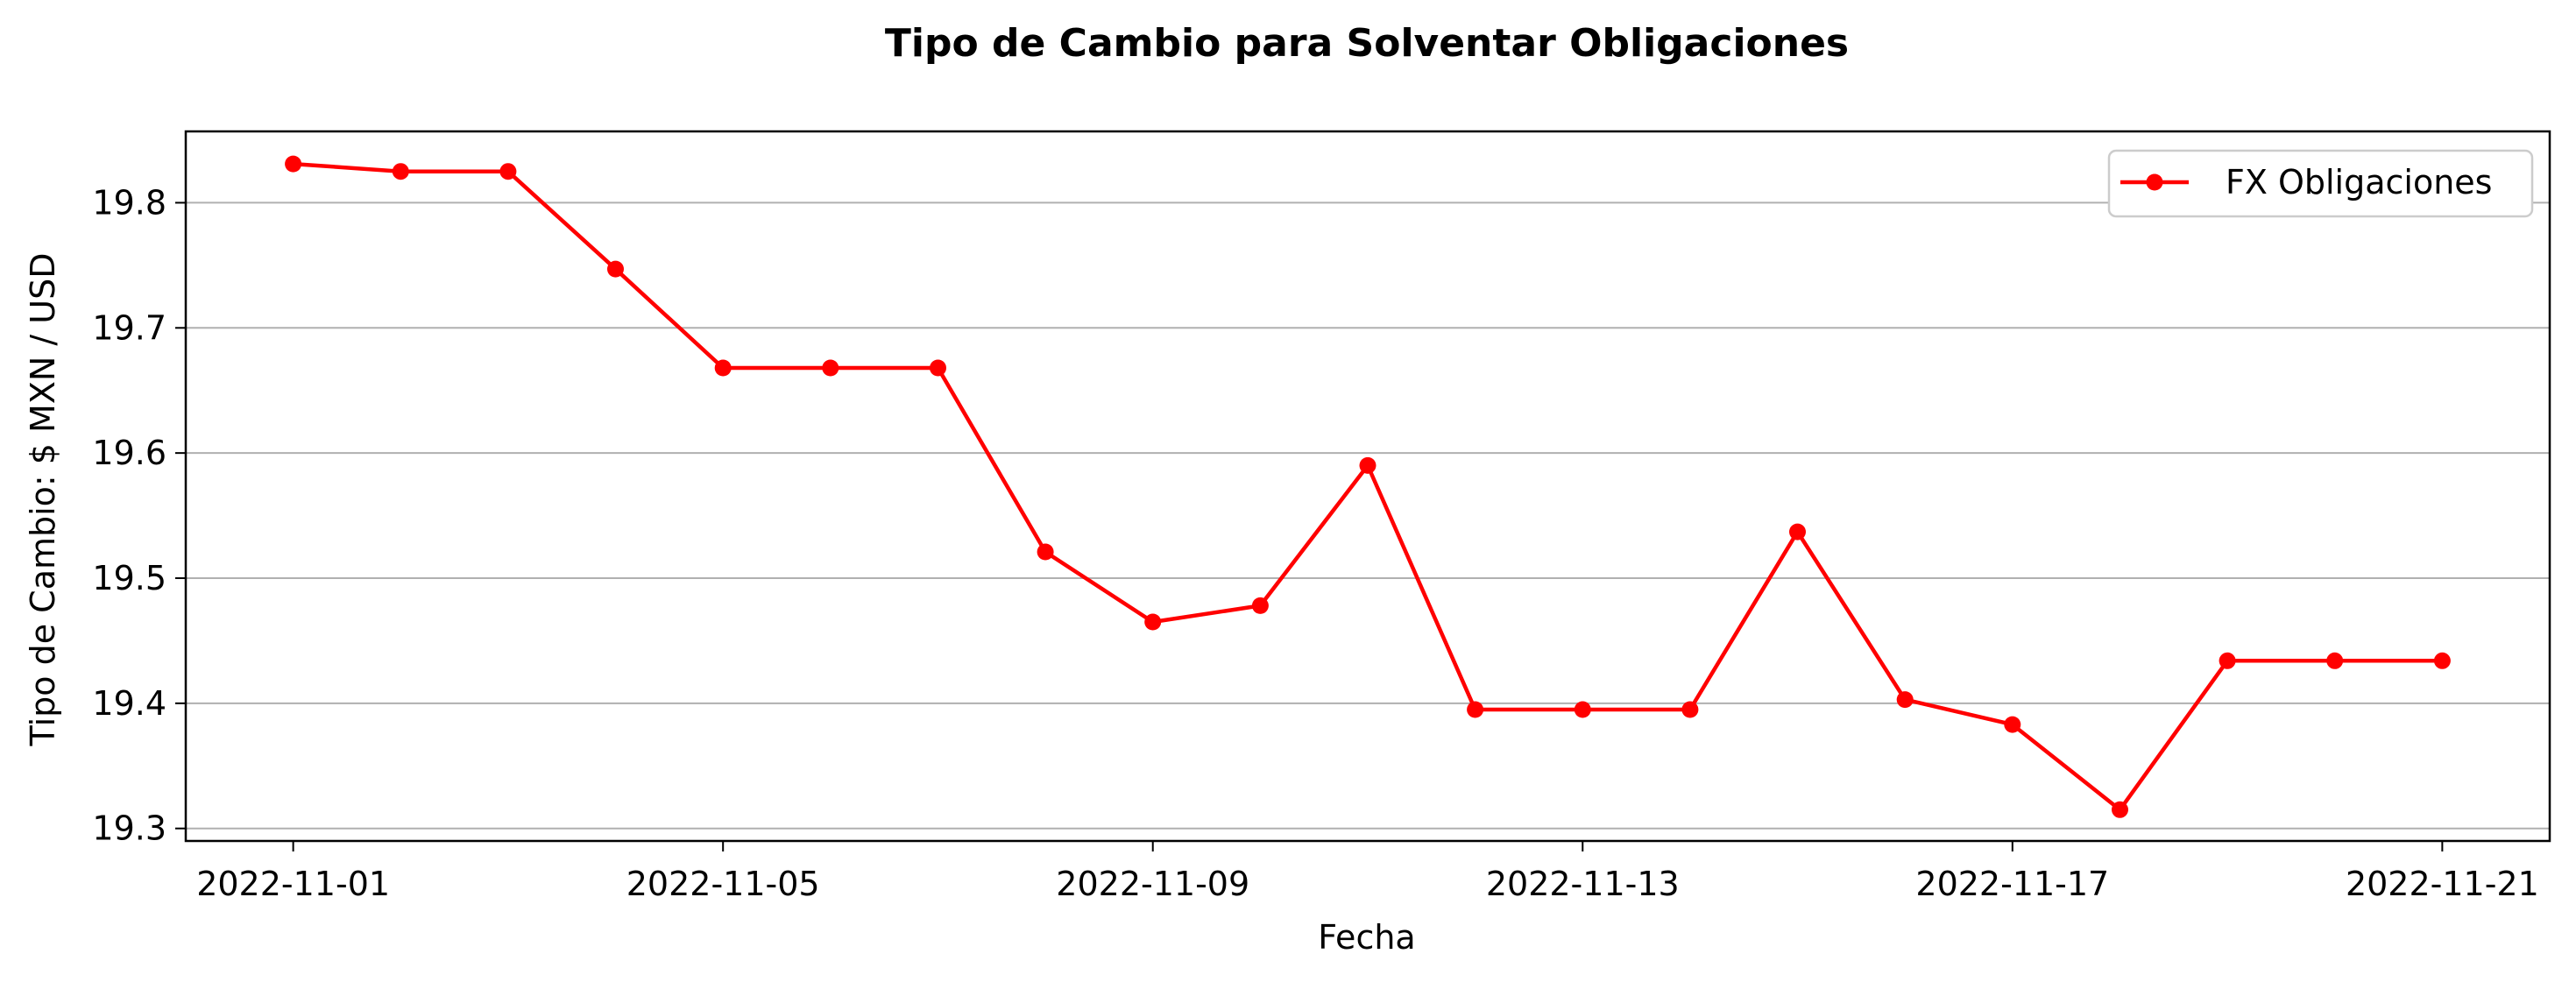  I want to click on y-tick-label: 19.7, so click(129, 327).